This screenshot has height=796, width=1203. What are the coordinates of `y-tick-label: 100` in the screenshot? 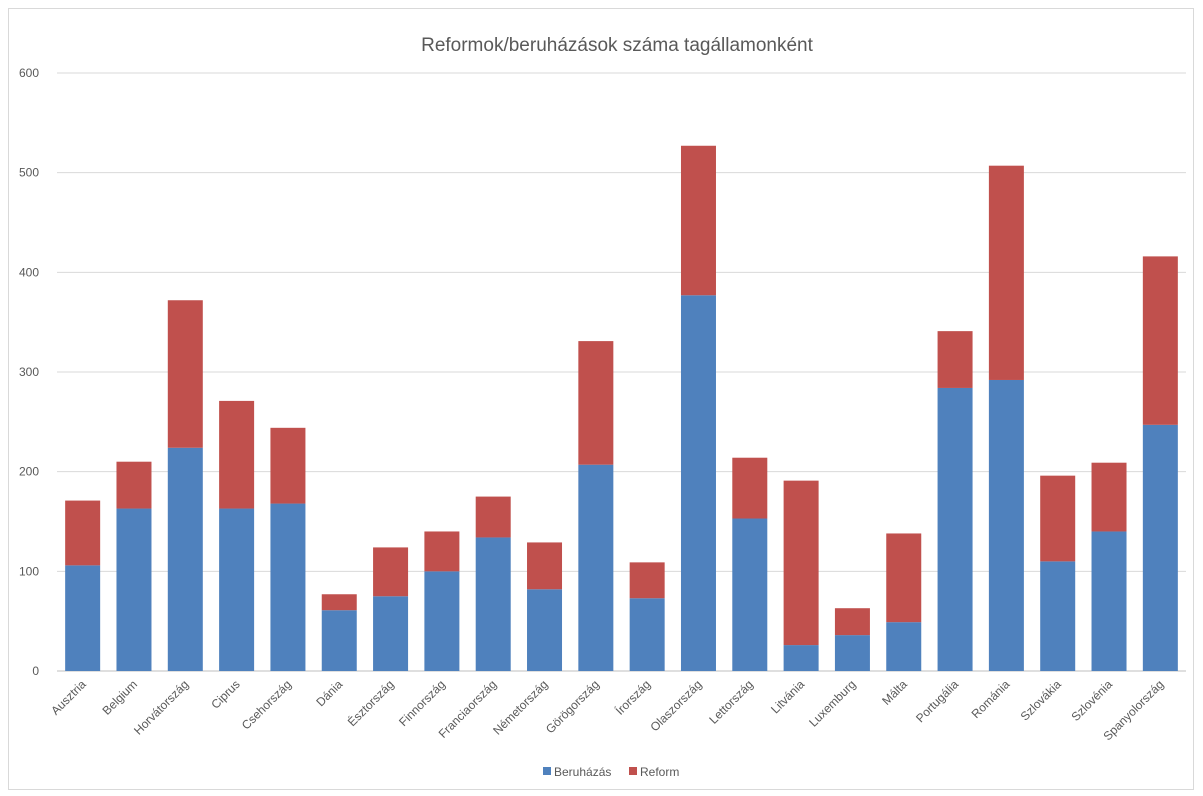 It's located at (29, 571).